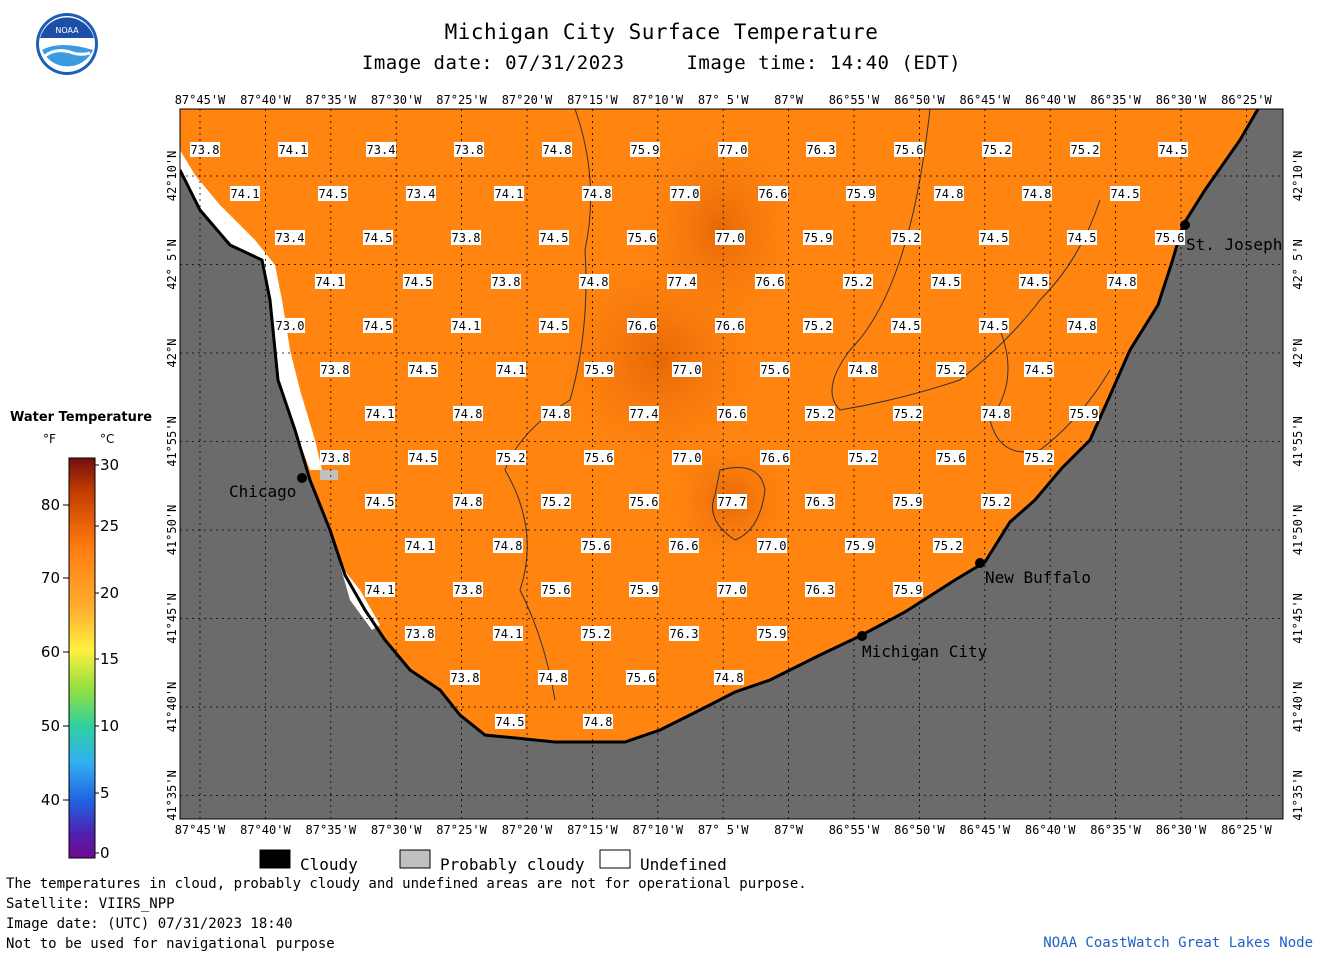  Describe the element at coordinates (329, 864) in the screenshot. I see `cloudy-label: Cloudy` at that location.